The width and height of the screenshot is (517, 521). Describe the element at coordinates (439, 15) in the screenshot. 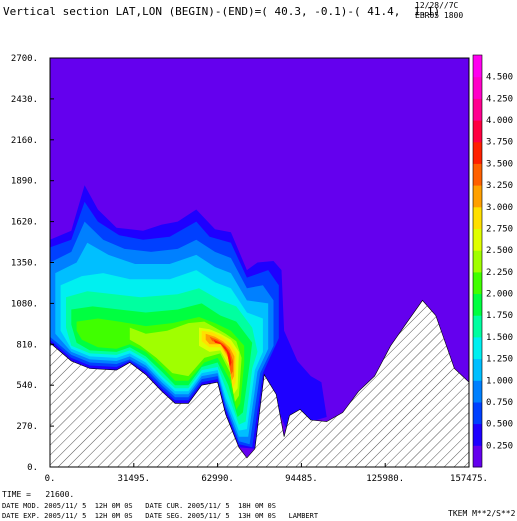

I see `run-id: EBR05 1800` at that location.